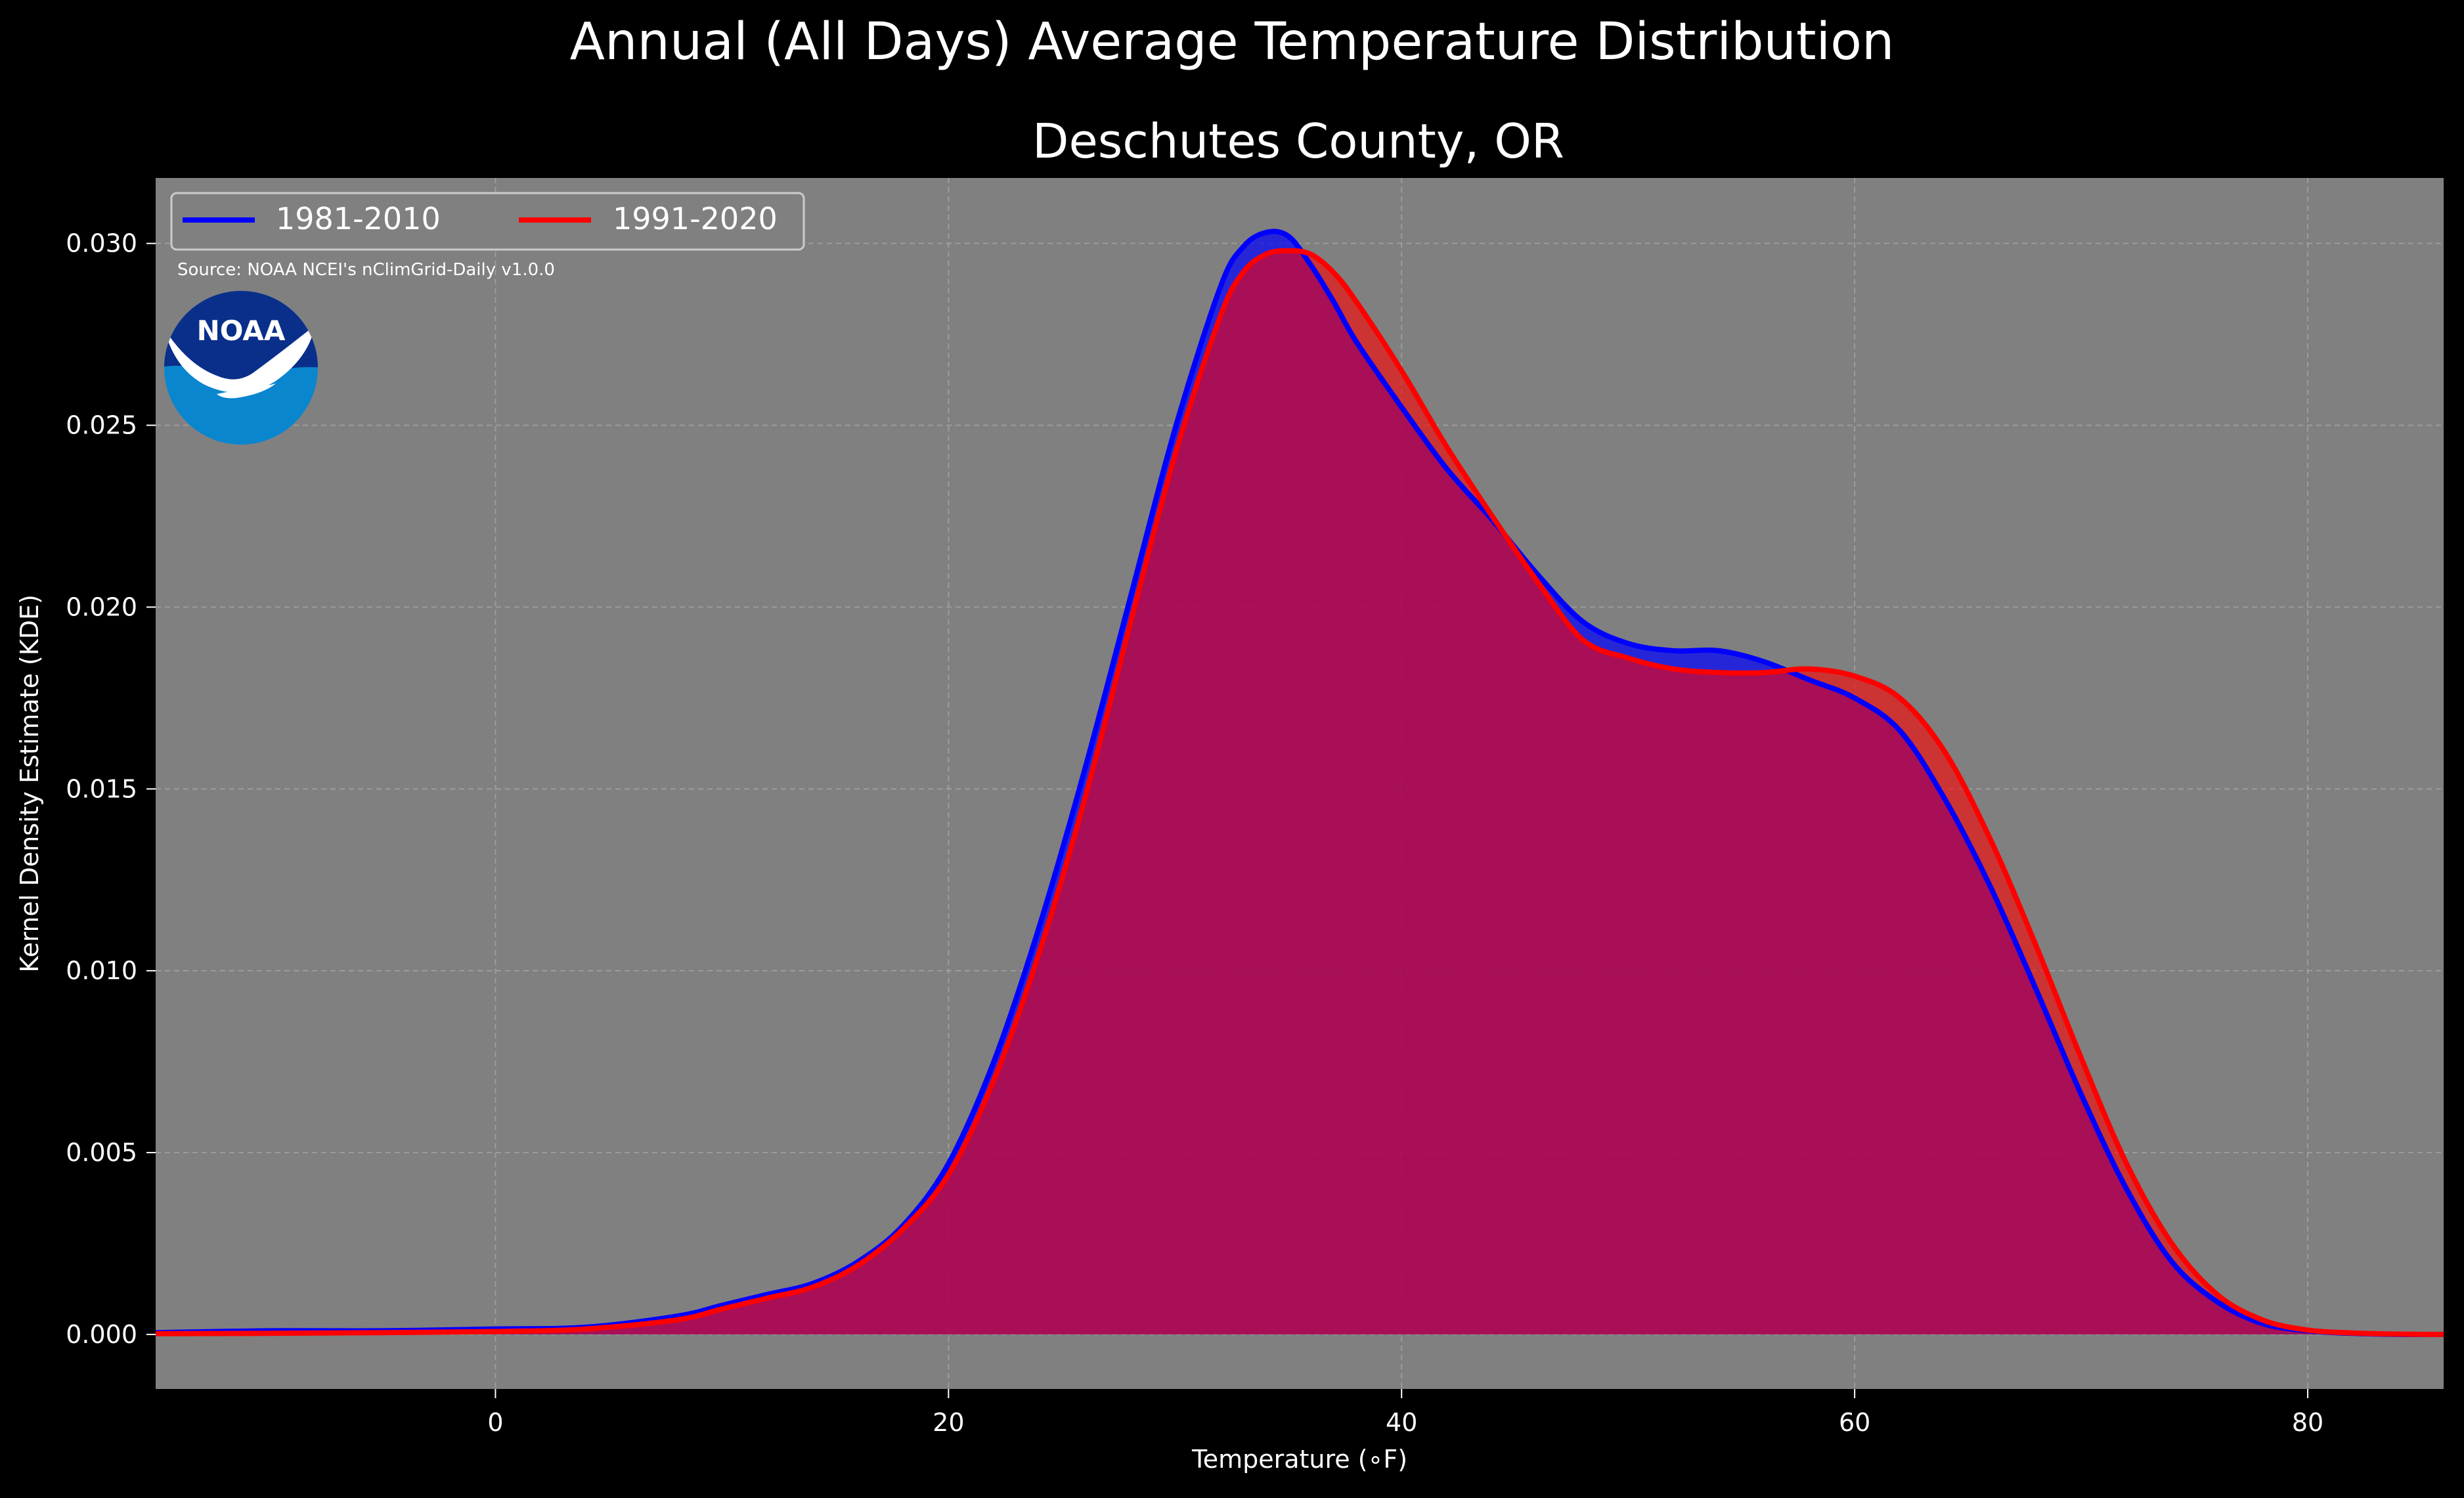 Image resolution: width=2464 pixels, height=1498 pixels. What do you see at coordinates (1298, 141) in the screenshot?
I see `chart-title: Deschutes County, OR` at bounding box center [1298, 141].